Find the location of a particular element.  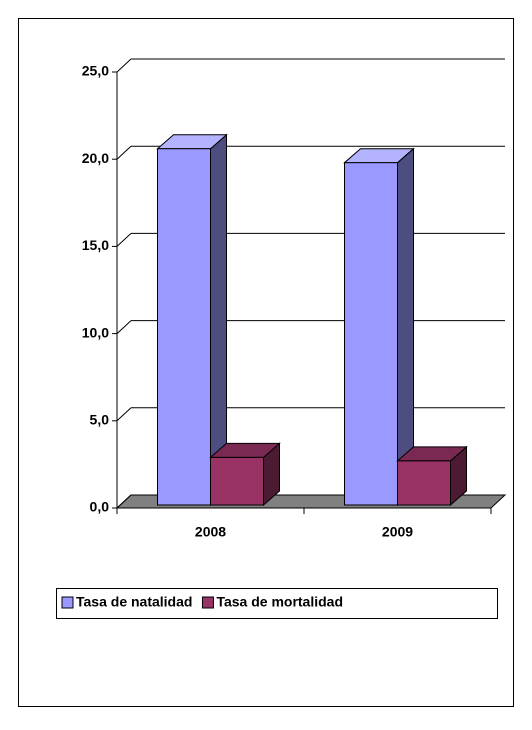

x-tick-label: 2009 is located at coordinates (397, 532).